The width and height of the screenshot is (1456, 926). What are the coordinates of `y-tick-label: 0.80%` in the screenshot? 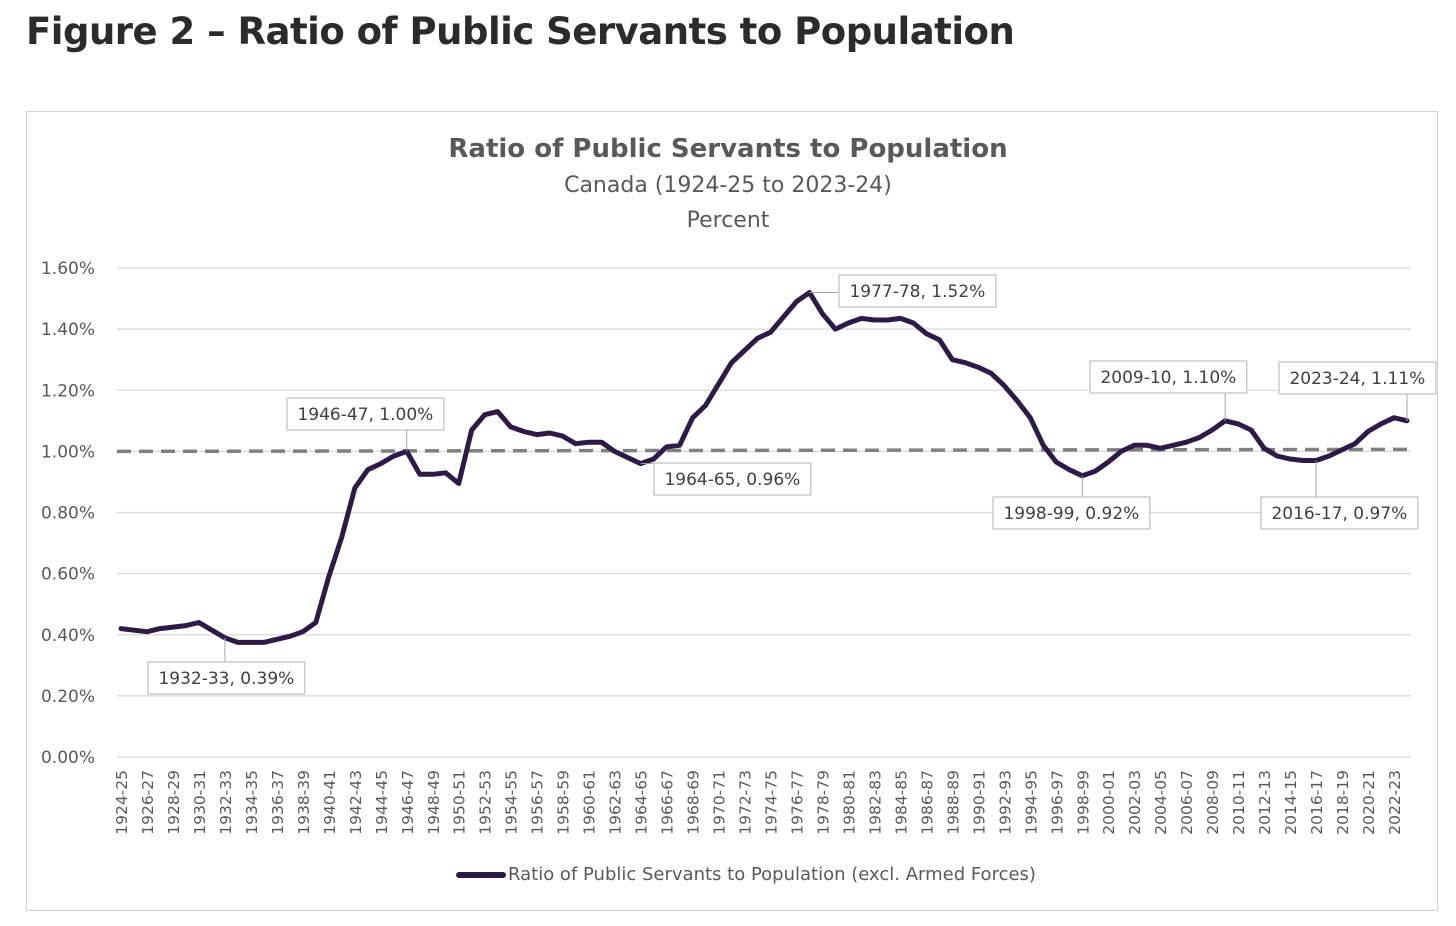 It's located at (68, 514).